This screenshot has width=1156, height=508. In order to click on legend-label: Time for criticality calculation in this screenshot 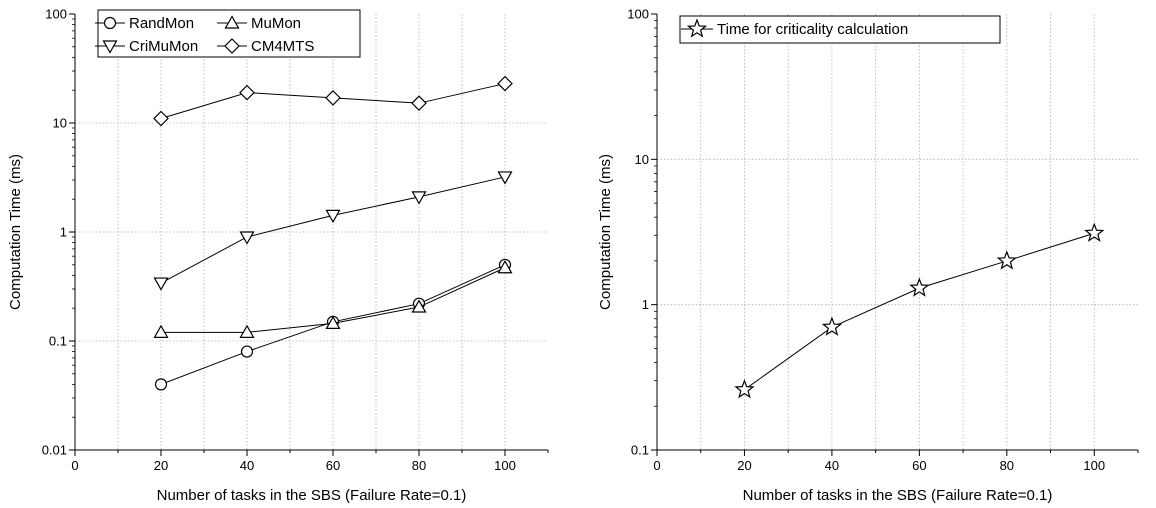, I will do `click(812, 29)`.